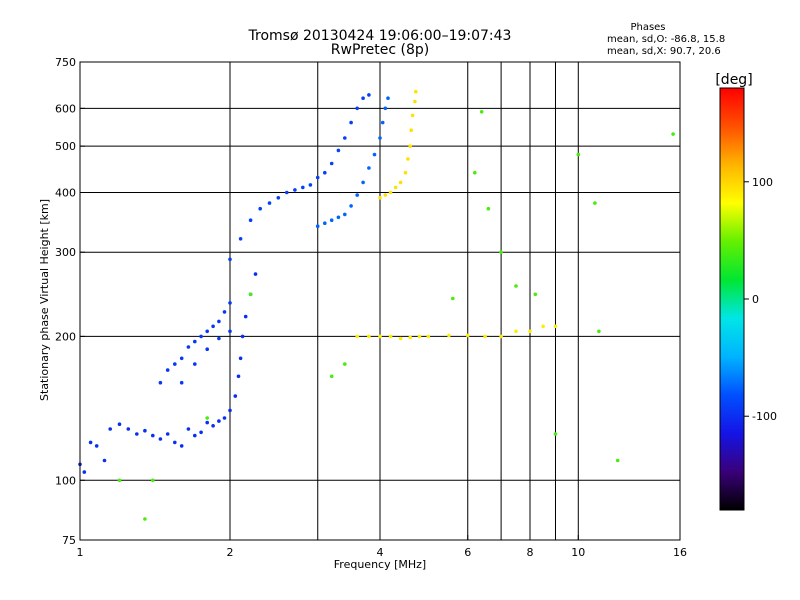  I want to click on x-tick-label: 4, so click(380, 552).